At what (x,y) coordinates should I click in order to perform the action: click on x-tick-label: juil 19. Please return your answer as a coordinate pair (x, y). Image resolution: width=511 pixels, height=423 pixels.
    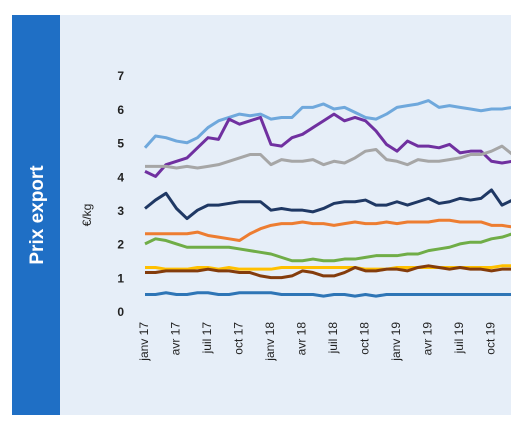
    Looking at the image, I should click on (459, 338).